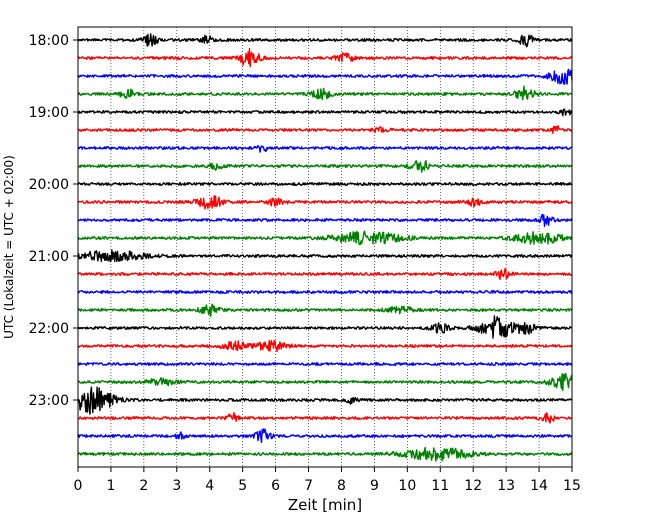  What do you see at coordinates (78, 486) in the screenshot?
I see `x-tick-label: 0` at bounding box center [78, 486].